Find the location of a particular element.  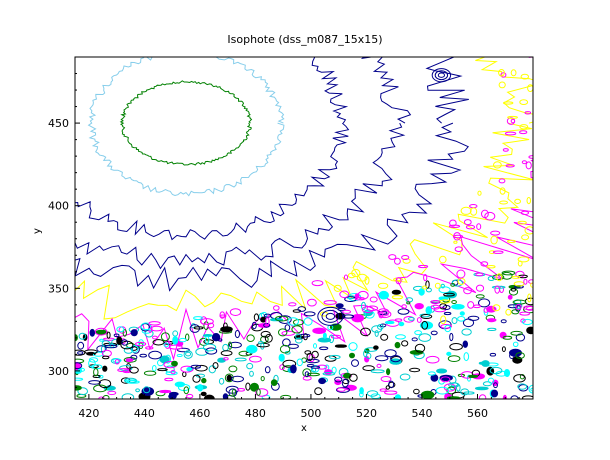

y-axis: 300 350 400 450 is located at coordinates (64, 230).